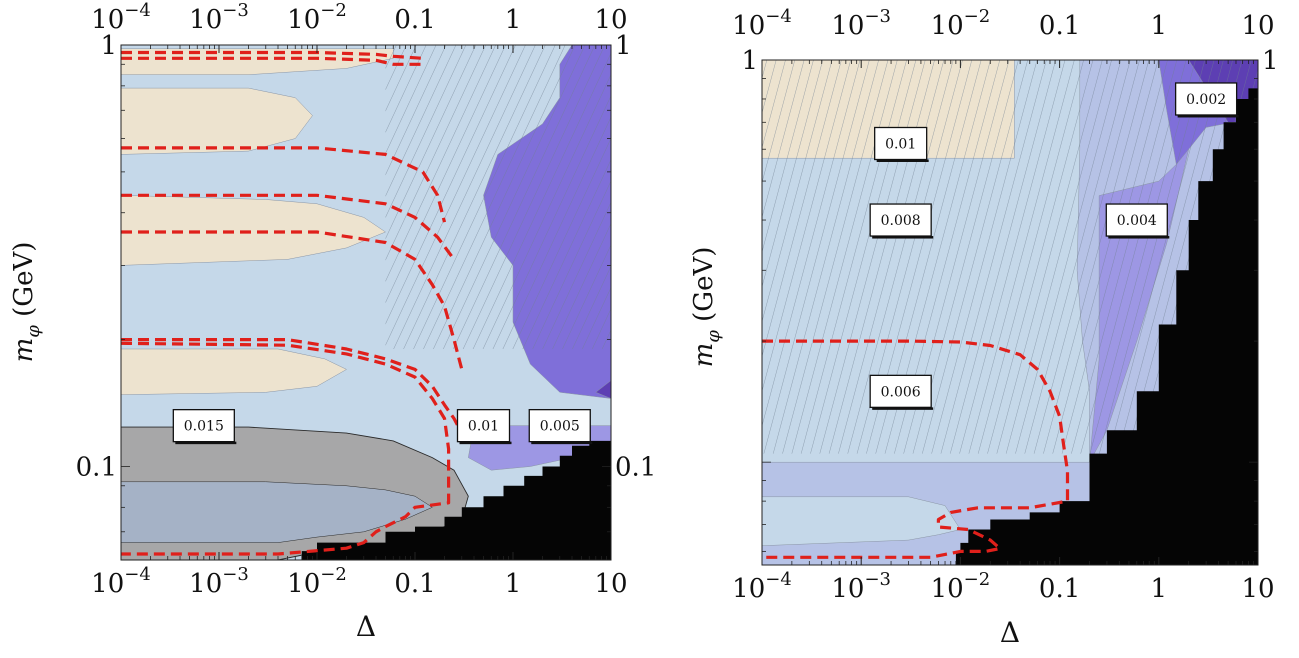 This screenshot has width=1299, height=658. I want to click on contour-label: 0.004, so click(1137, 221).